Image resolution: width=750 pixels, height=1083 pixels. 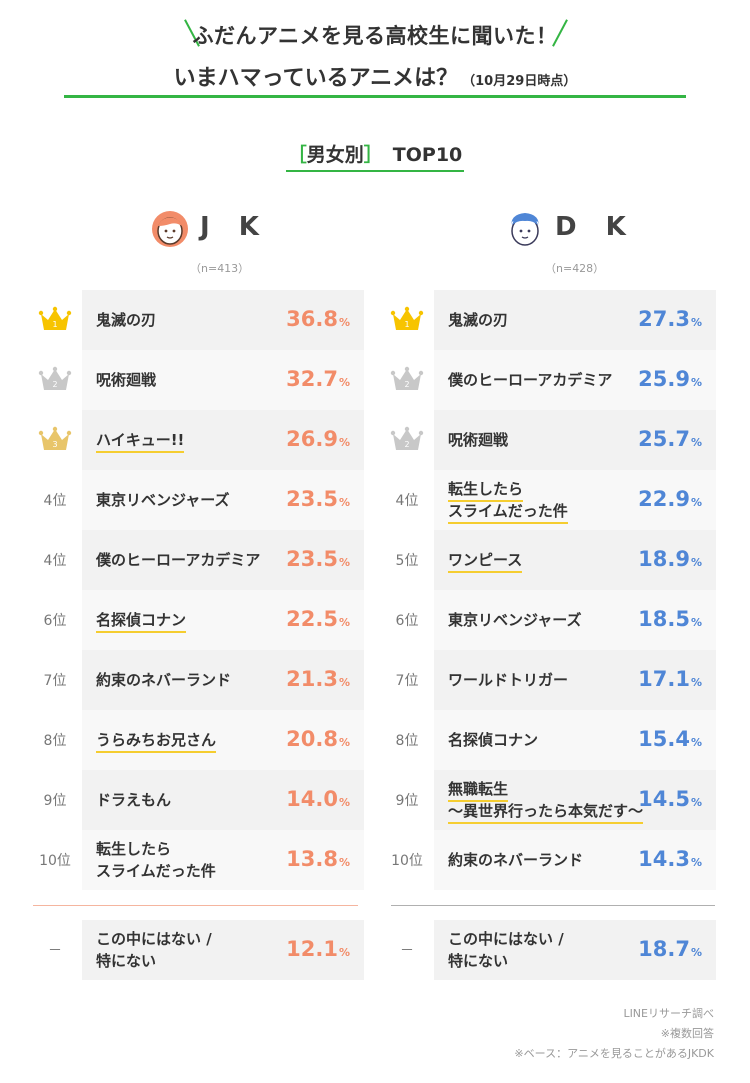 I want to click on crown-silver-icon: 2, so click(x=407, y=378).